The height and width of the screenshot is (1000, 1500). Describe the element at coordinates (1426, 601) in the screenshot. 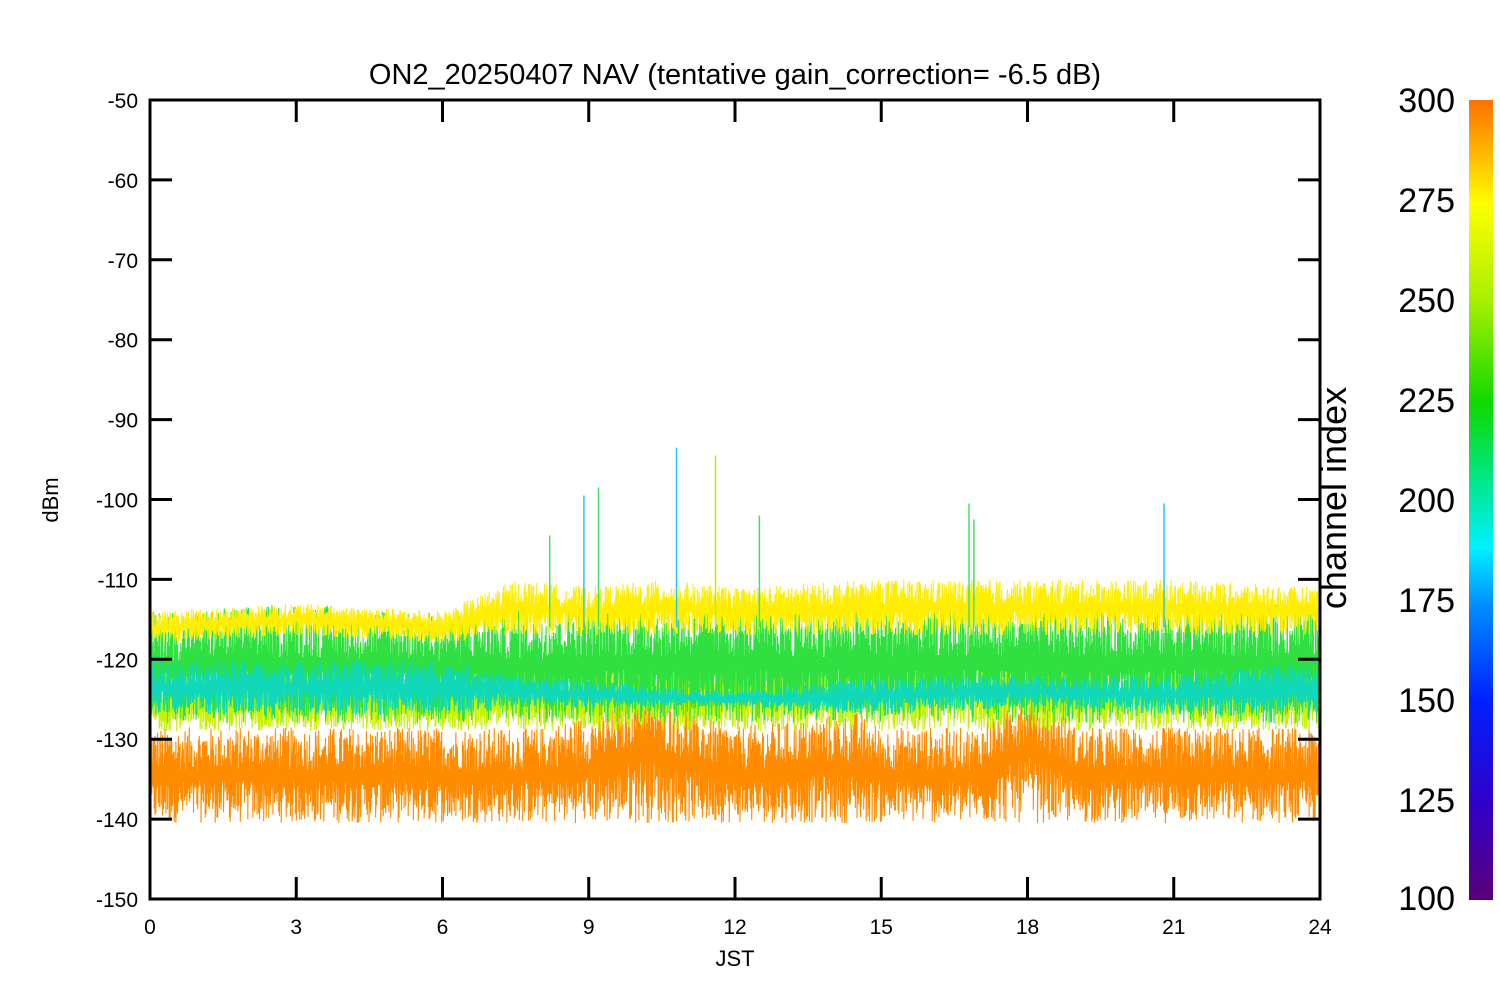

I see `colorbar-tick-label: 175` at that location.